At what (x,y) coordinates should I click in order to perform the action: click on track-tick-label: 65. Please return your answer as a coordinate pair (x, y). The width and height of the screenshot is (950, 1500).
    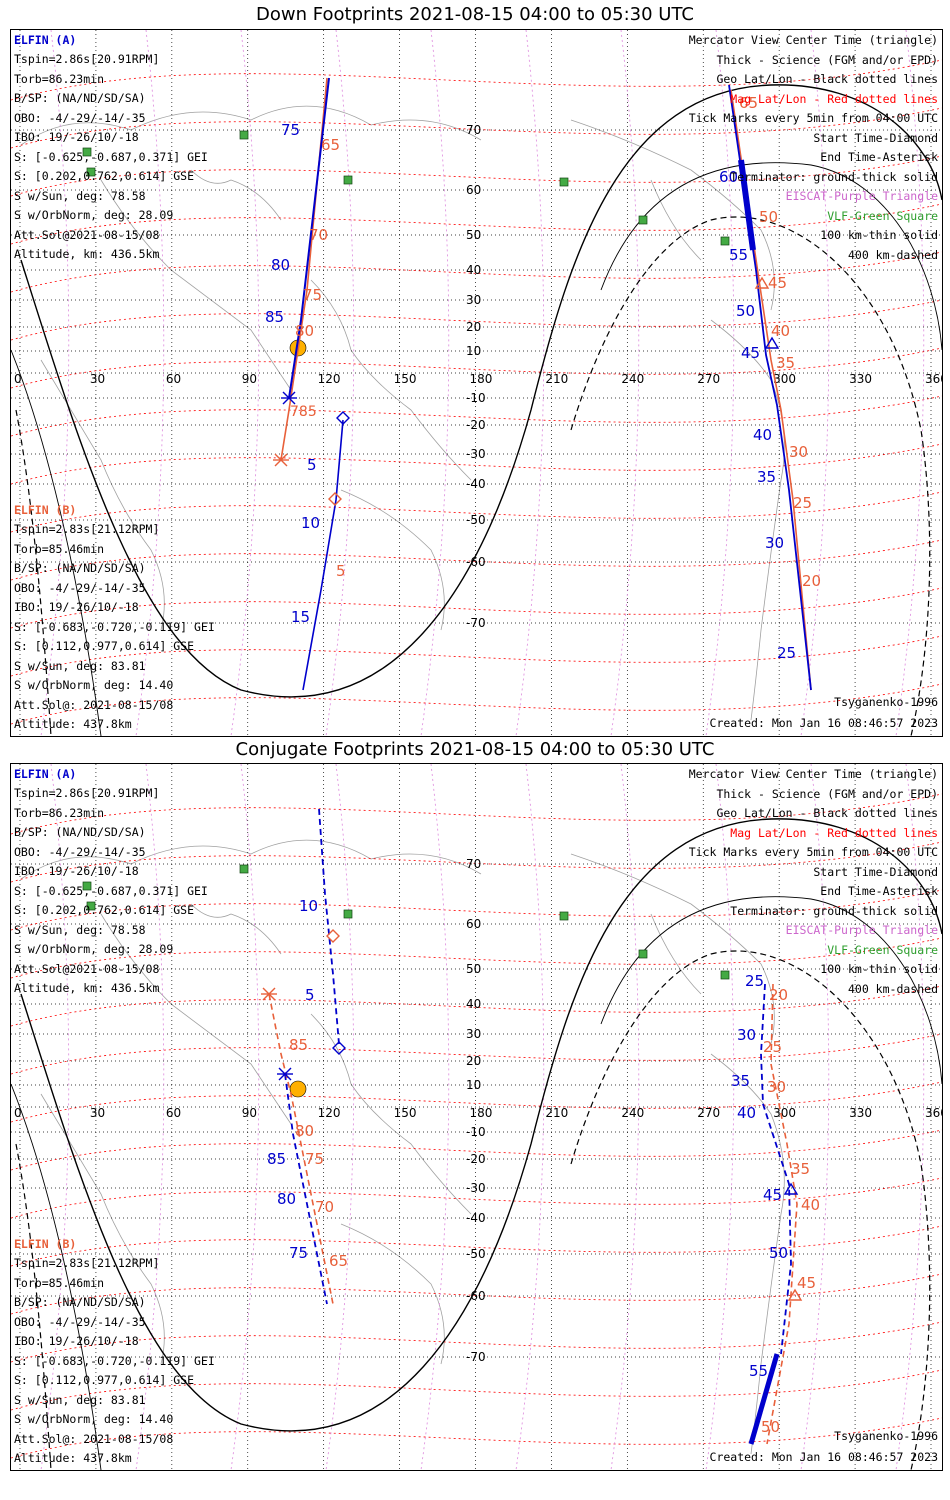
    Looking at the image, I should click on (330, 145).